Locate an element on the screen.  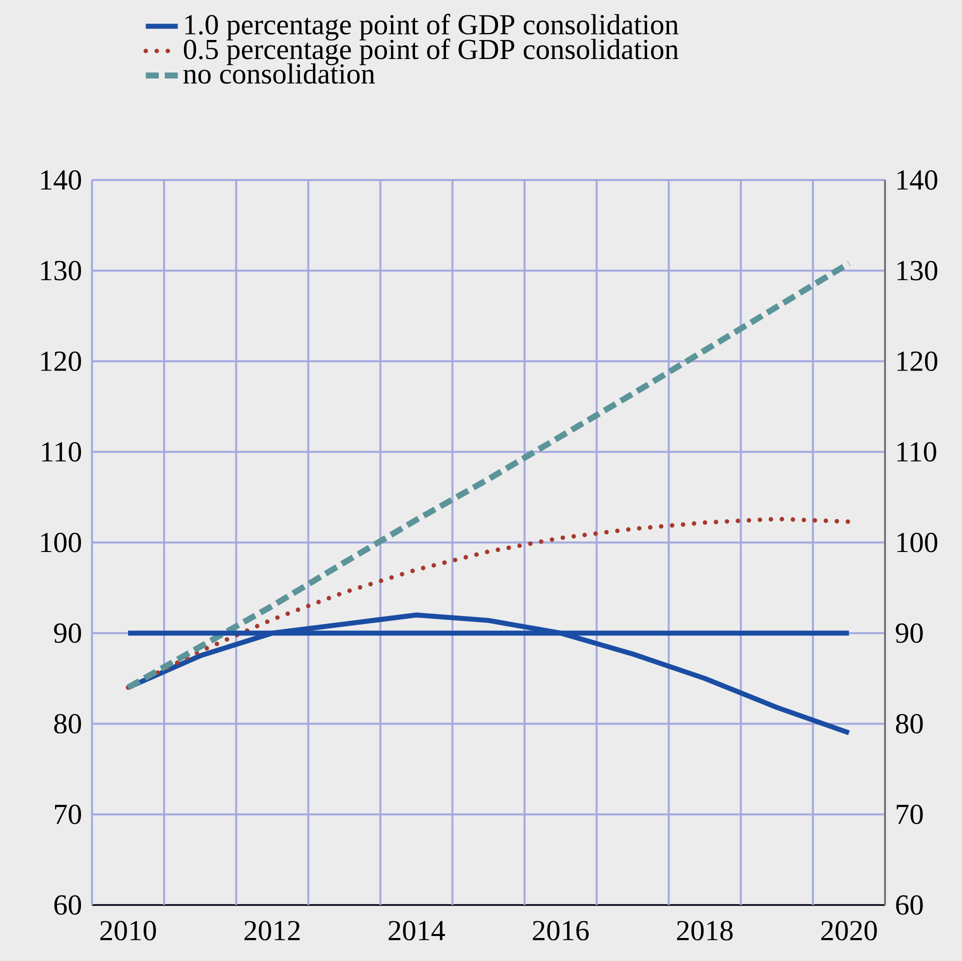
y-tick-label: 120 is located at coordinates (61, 361).